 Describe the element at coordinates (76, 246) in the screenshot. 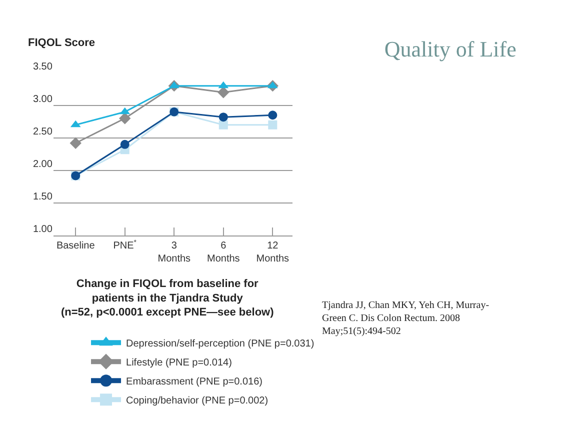

I see `x-tick-label: Baseline` at that location.